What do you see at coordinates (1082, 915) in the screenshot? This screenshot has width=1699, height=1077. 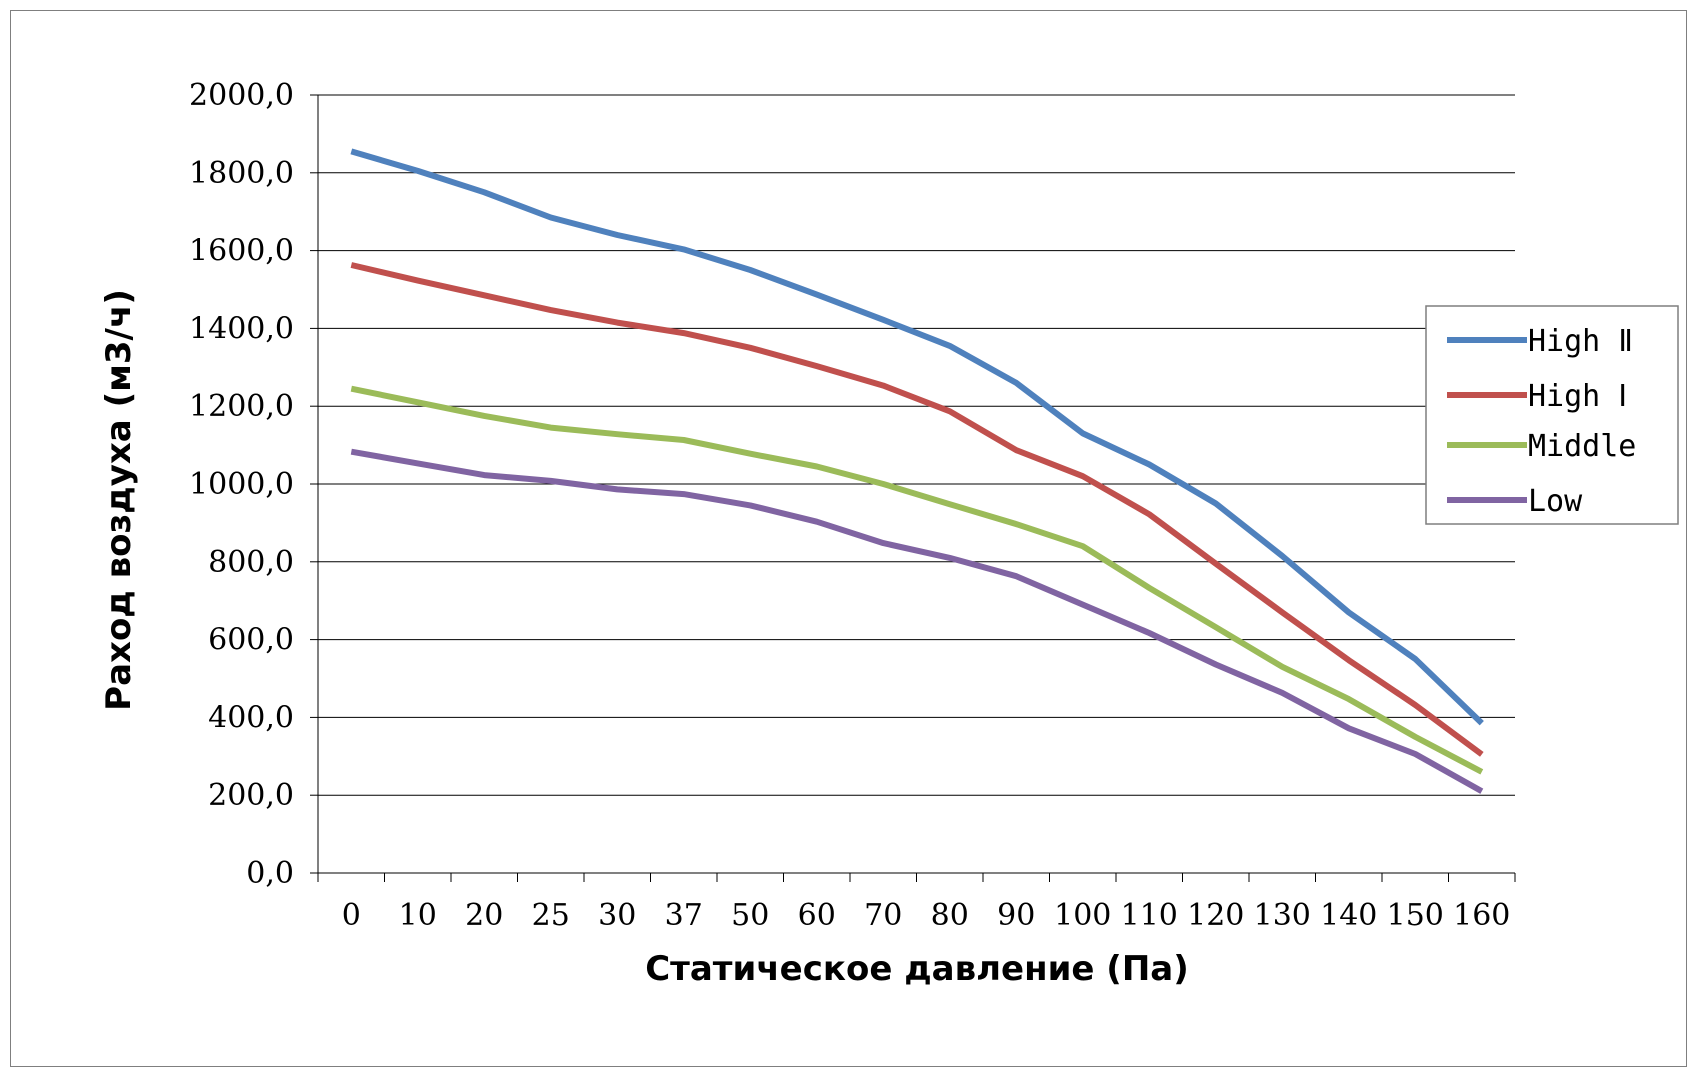 I see `x-tick-label: 100` at bounding box center [1082, 915].